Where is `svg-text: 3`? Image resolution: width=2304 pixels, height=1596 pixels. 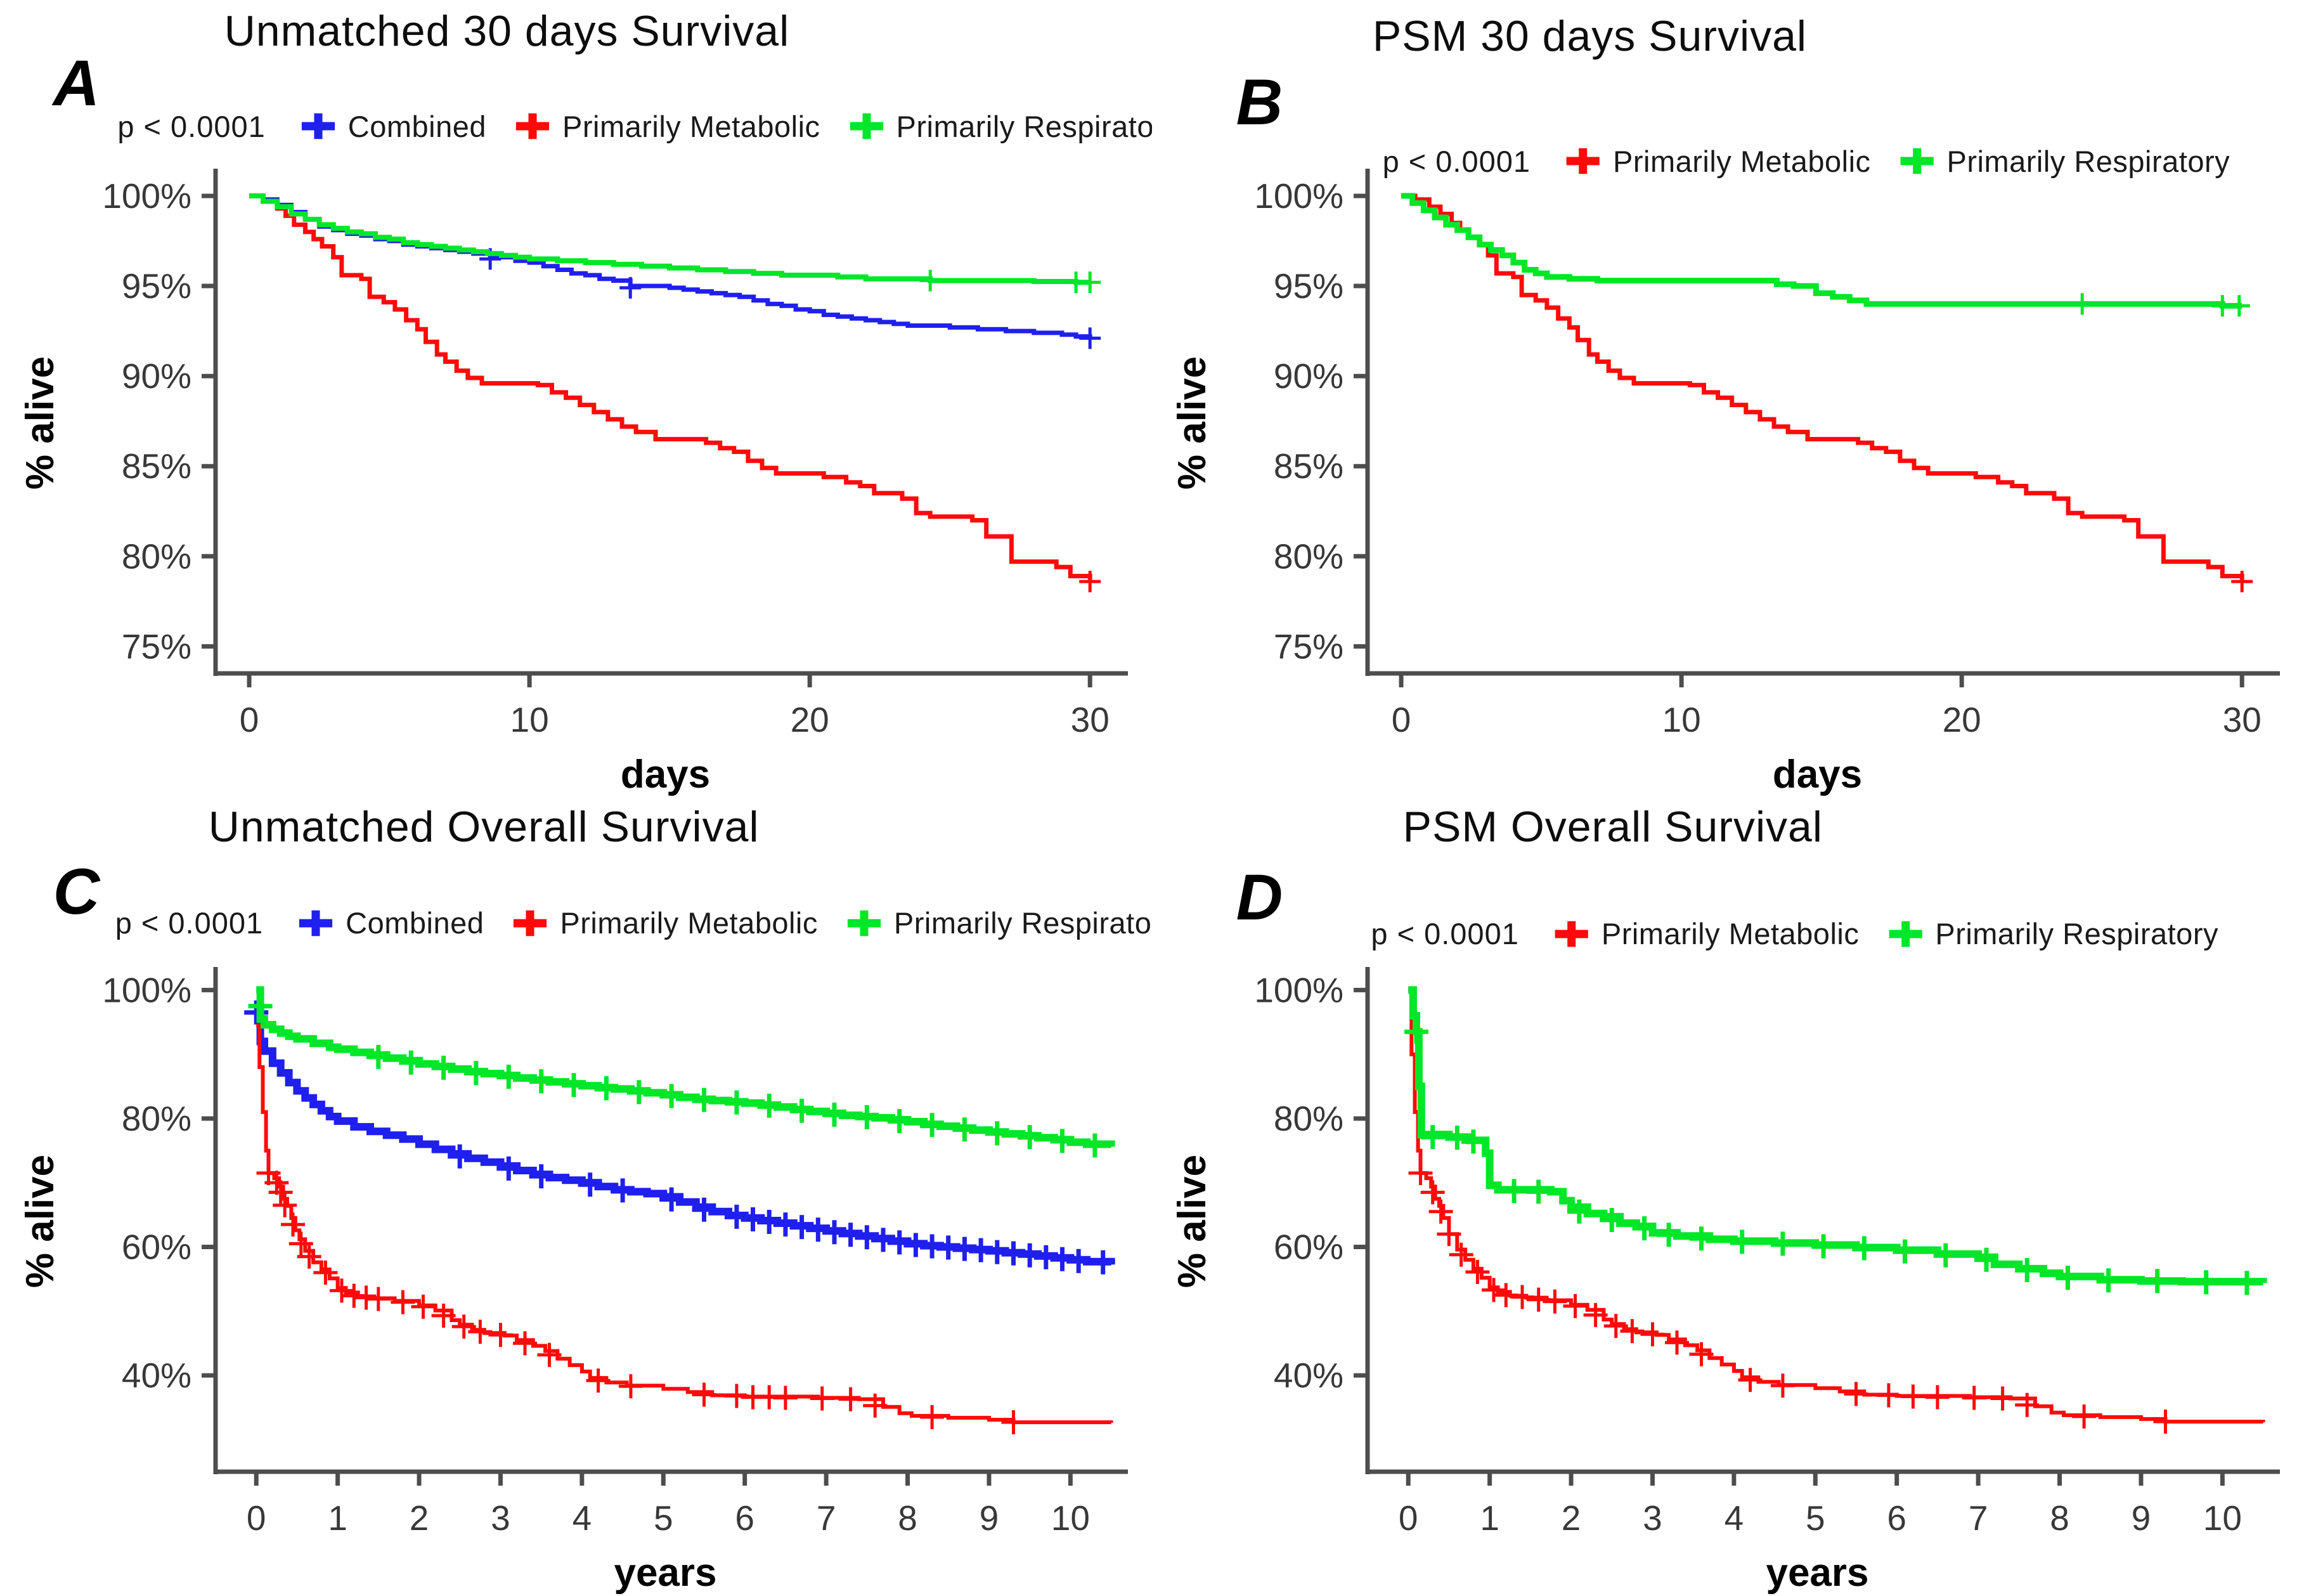 svg-text: 3 is located at coordinates (1652, 1518).